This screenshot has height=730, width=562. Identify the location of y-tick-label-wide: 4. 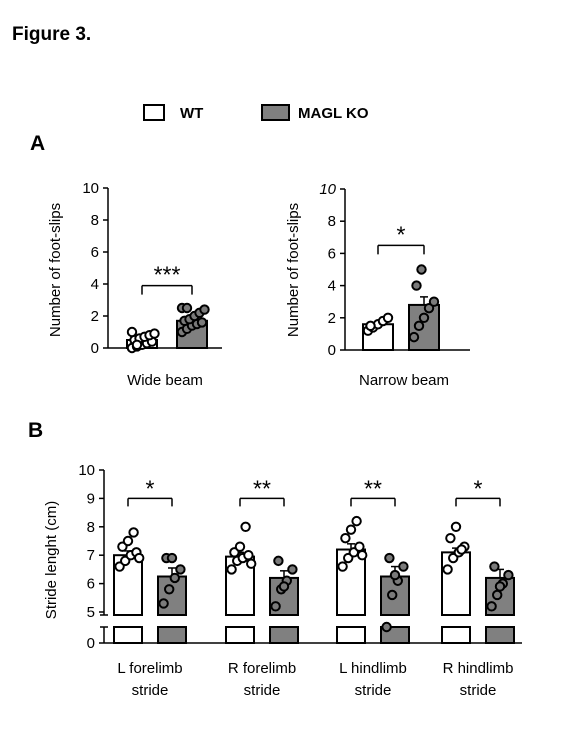
(95, 284).